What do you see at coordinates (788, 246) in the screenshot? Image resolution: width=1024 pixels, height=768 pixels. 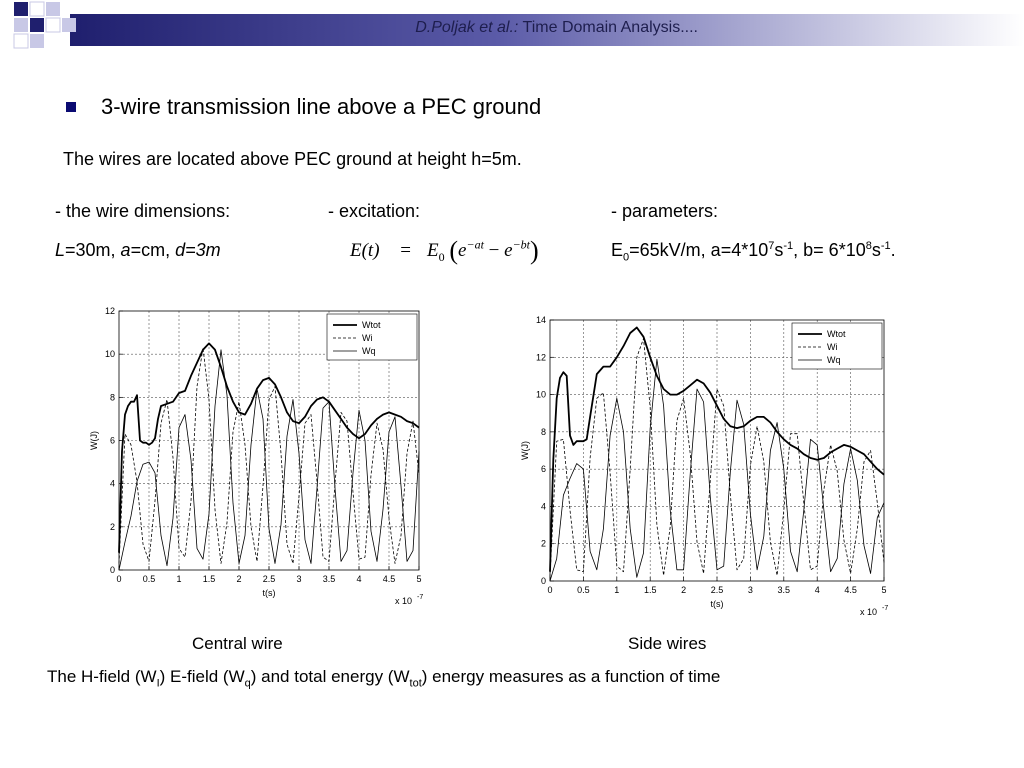 I see `param-p2-exp: -1` at bounding box center [788, 246].